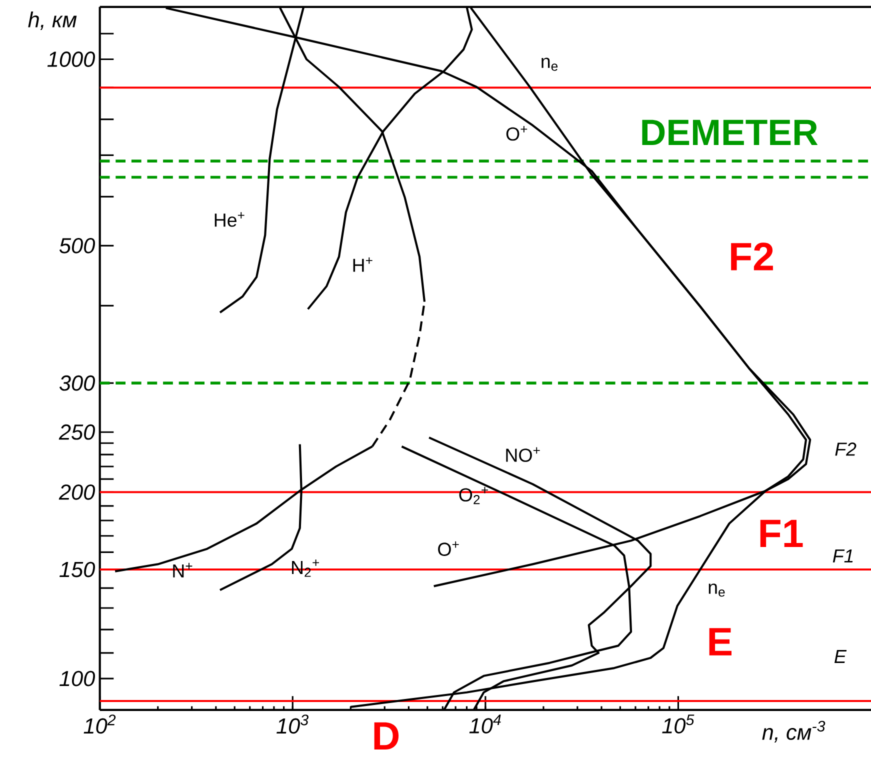  Describe the element at coordinates (52, 20) in the screenshot. I see `y-axis-title: h, км` at that location.